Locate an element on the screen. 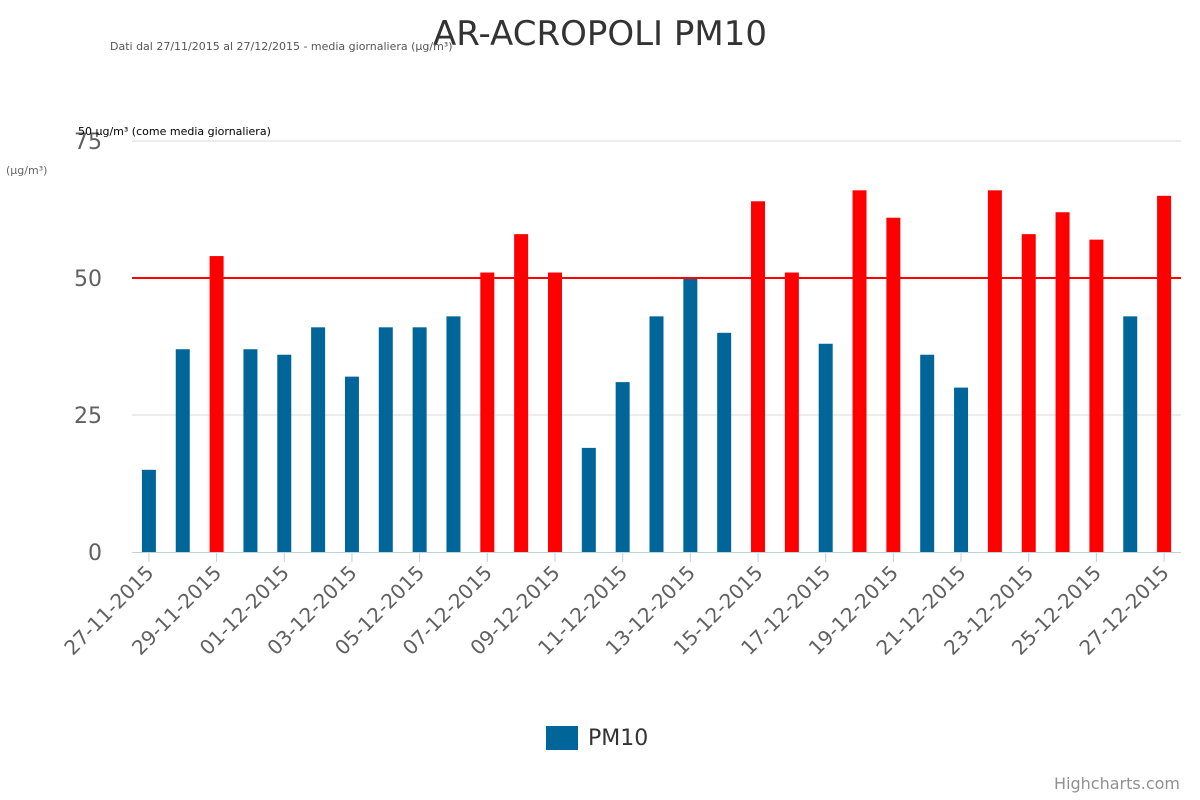  y-tick-label: 0 is located at coordinates (95, 553).